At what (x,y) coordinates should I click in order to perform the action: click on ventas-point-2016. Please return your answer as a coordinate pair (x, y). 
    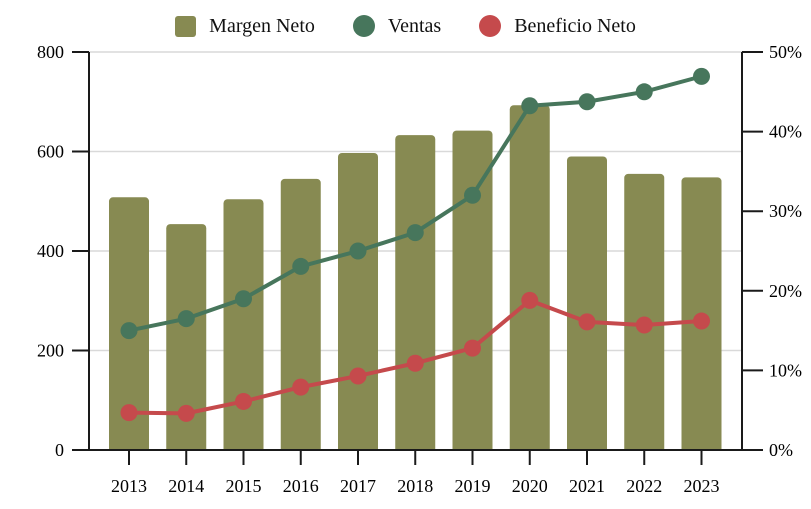
    Looking at the image, I should click on (301, 266).